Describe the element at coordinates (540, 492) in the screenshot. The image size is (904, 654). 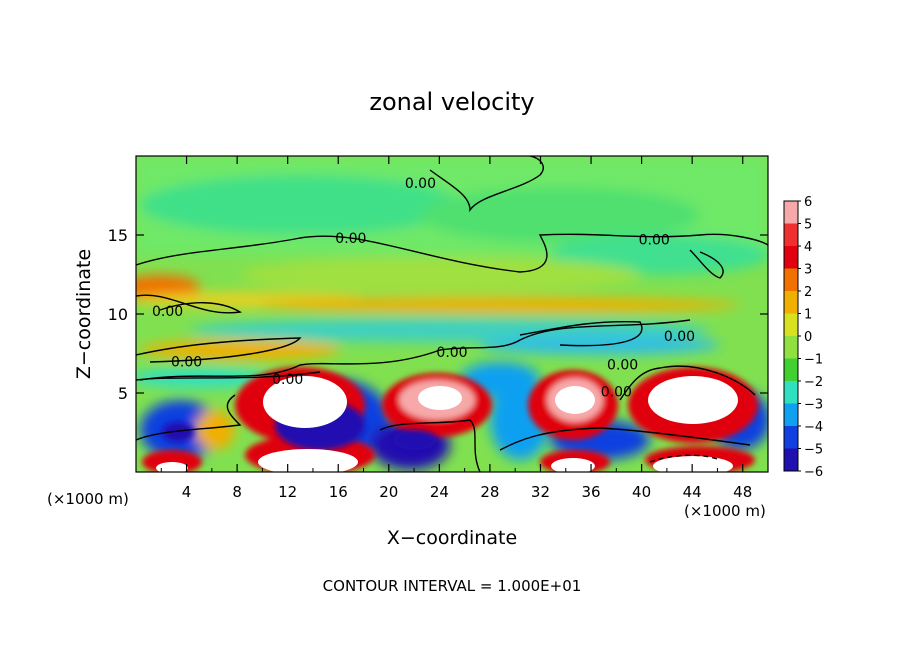
I see `x-tick-label: 32` at that location.